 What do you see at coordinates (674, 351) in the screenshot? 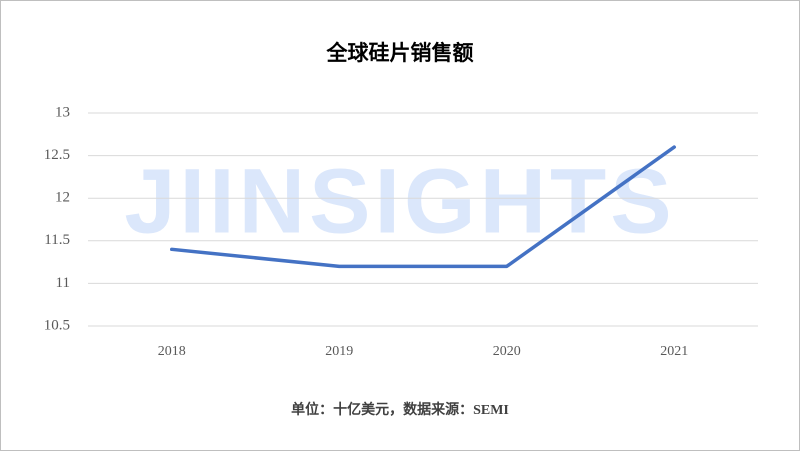
I see `x-tick-label: 2021` at bounding box center [674, 351].